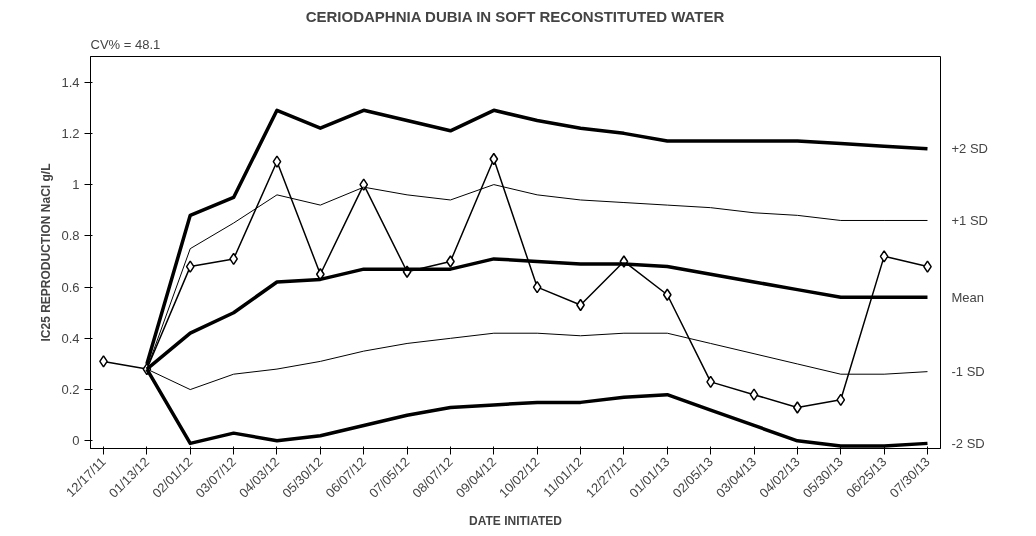 Image resolution: width=1036 pixels, height=536 pixels. What do you see at coordinates (125, 44) in the screenshot?
I see `text: CV% = 48.1` at bounding box center [125, 44].